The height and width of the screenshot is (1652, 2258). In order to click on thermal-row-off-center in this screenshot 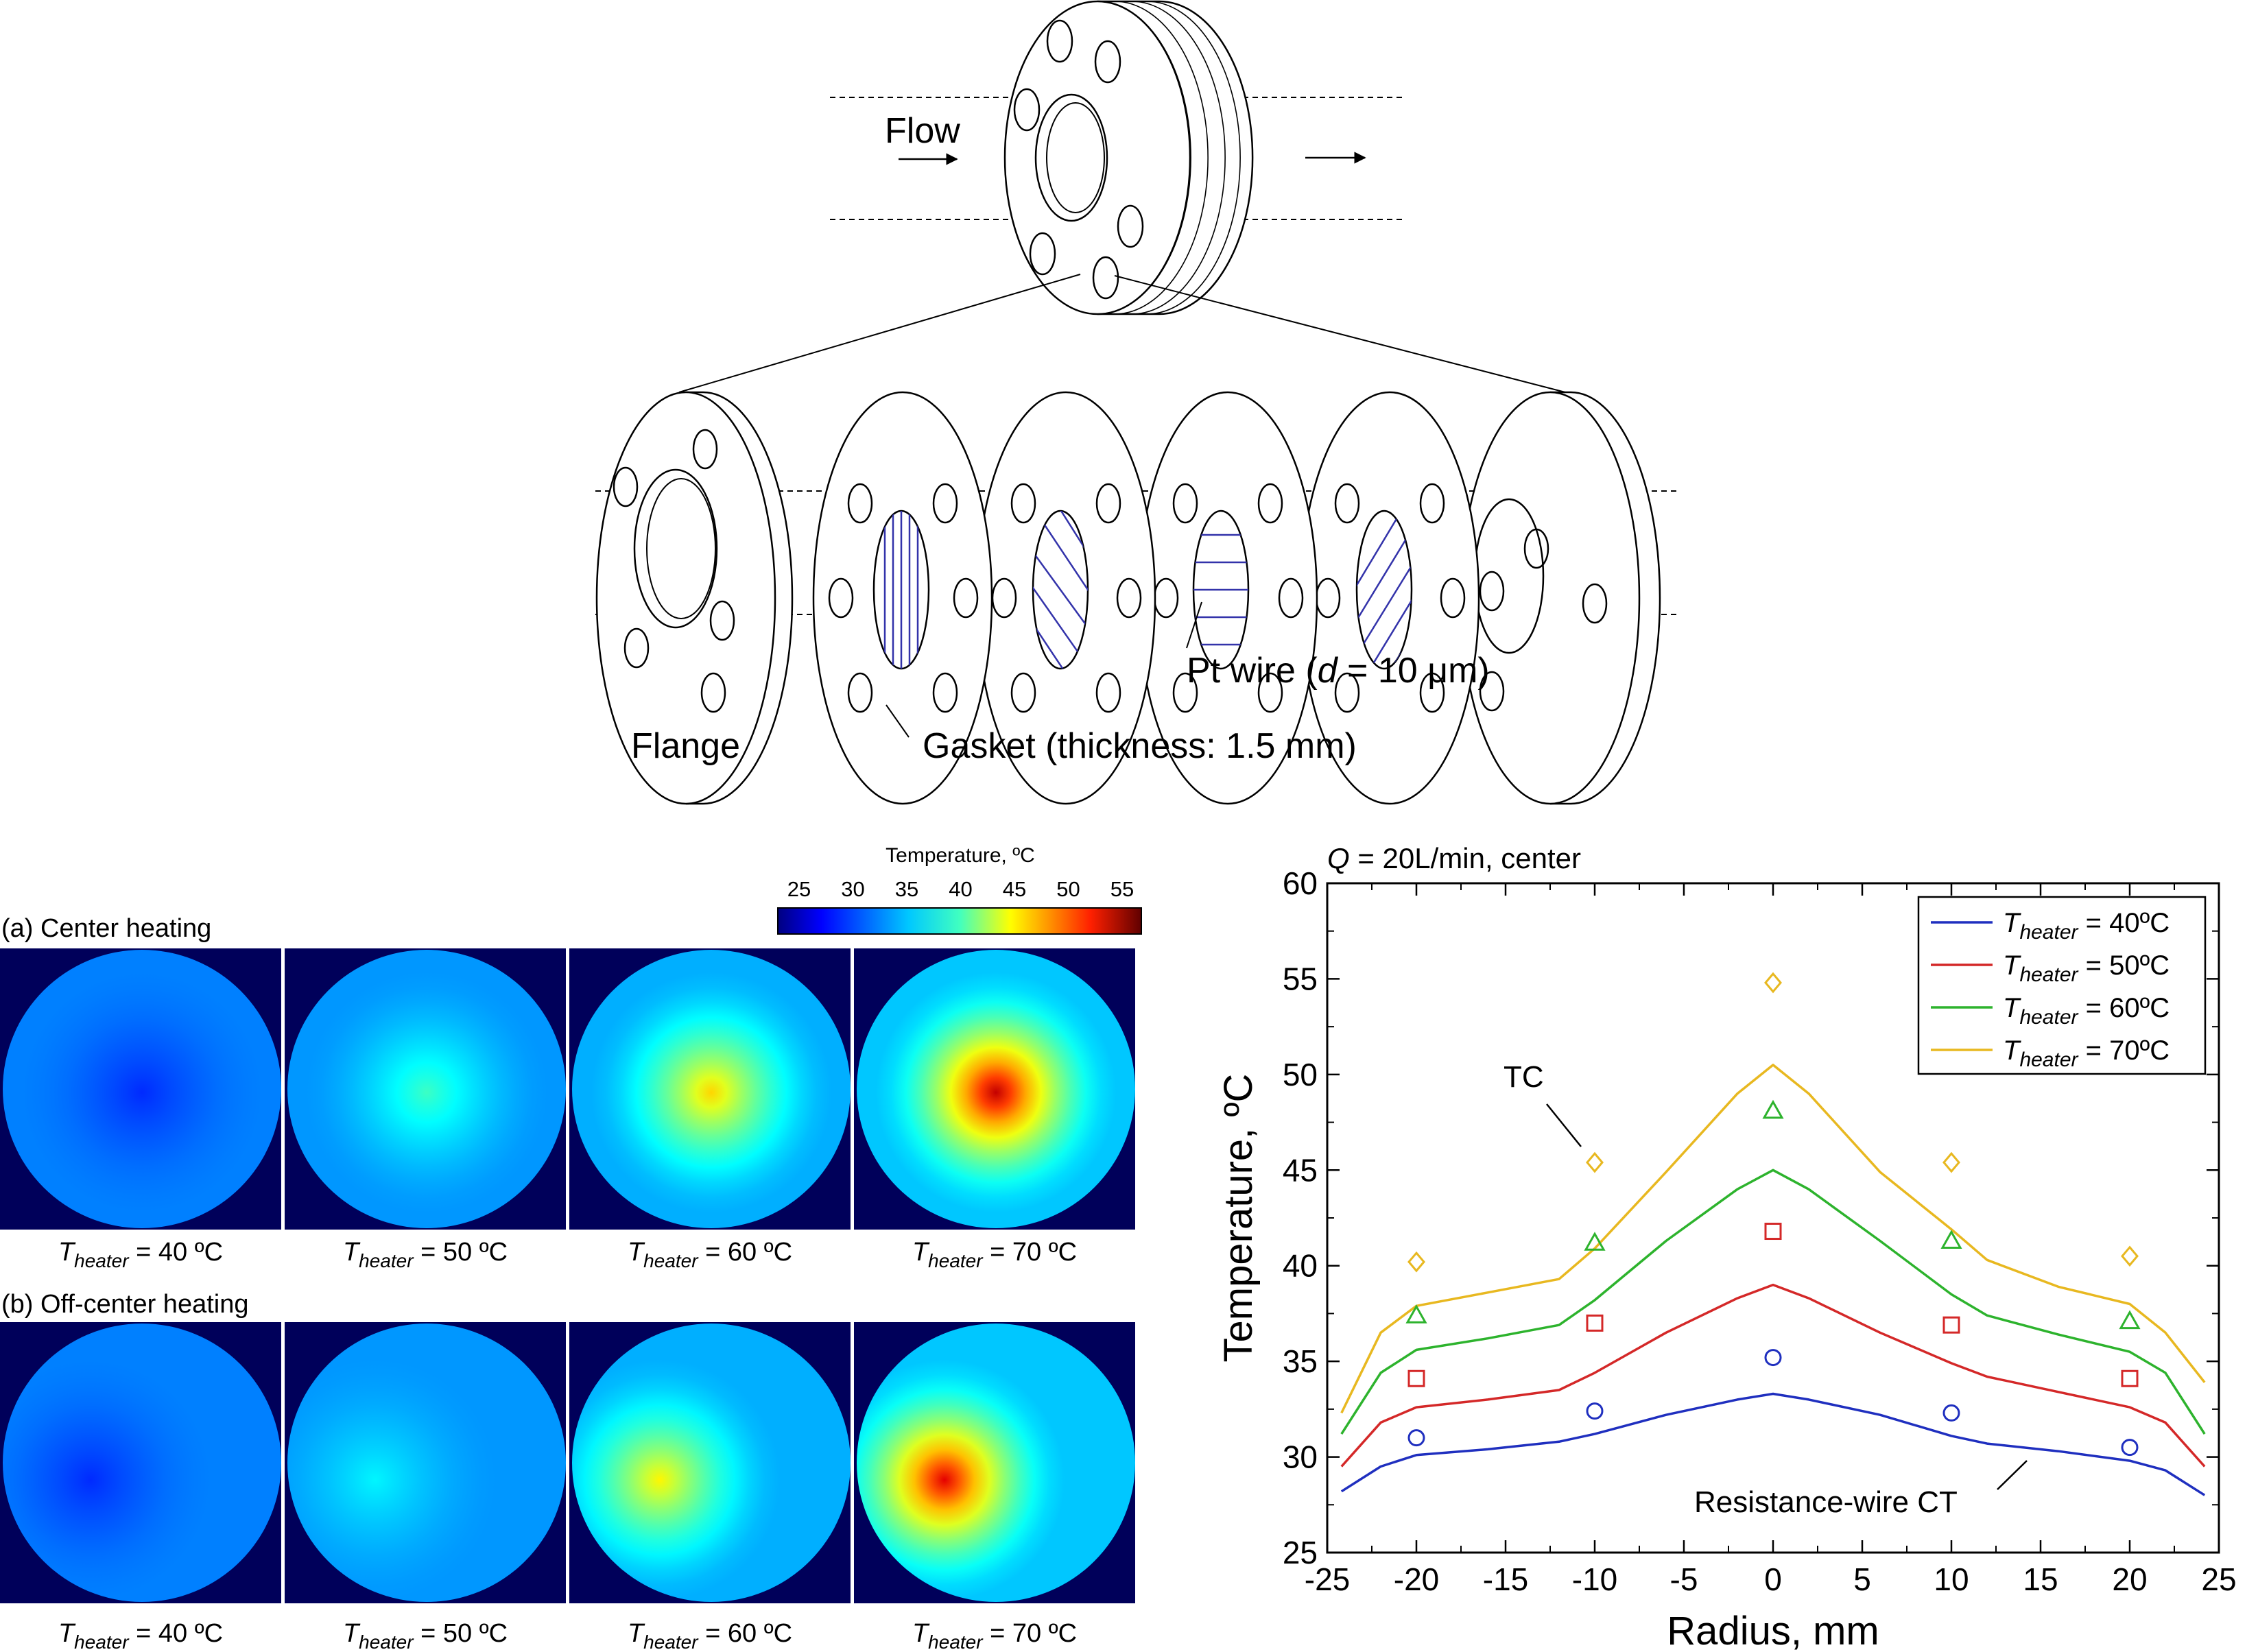, I will do `click(567, 1462)`.